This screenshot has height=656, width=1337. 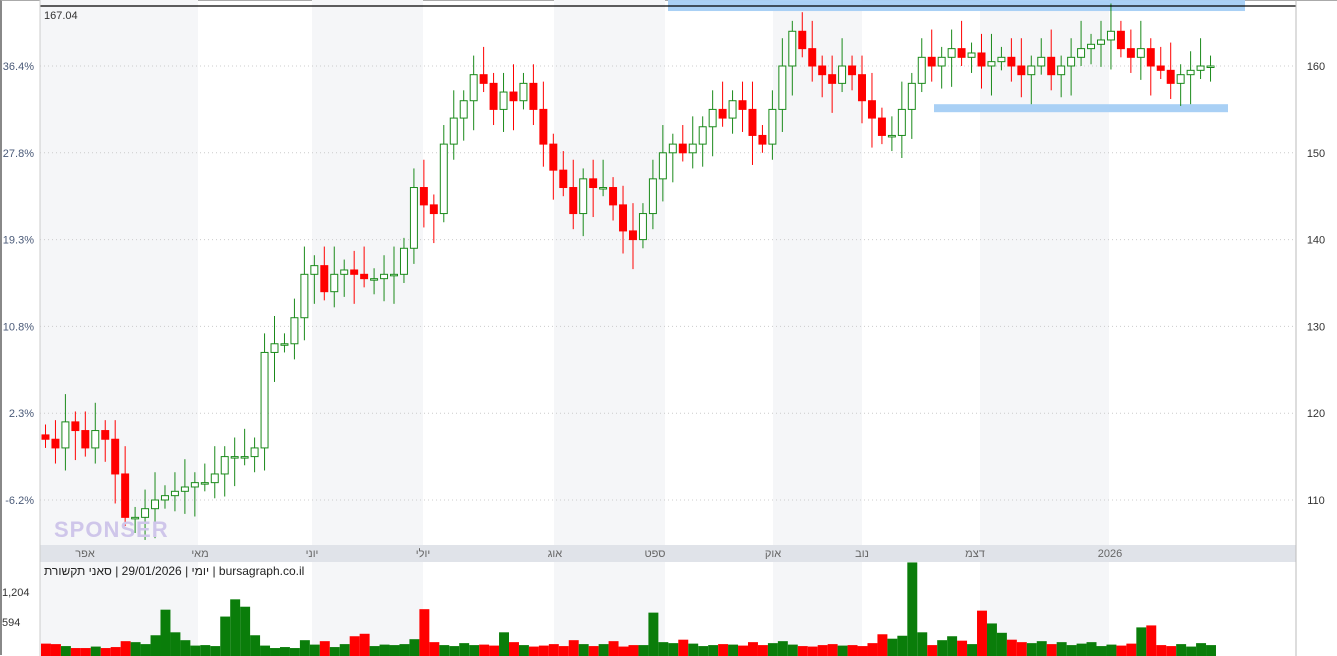 What do you see at coordinates (312, 554) in the screenshot?
I see `month-label: יוני` at bounding box center [312, 554].